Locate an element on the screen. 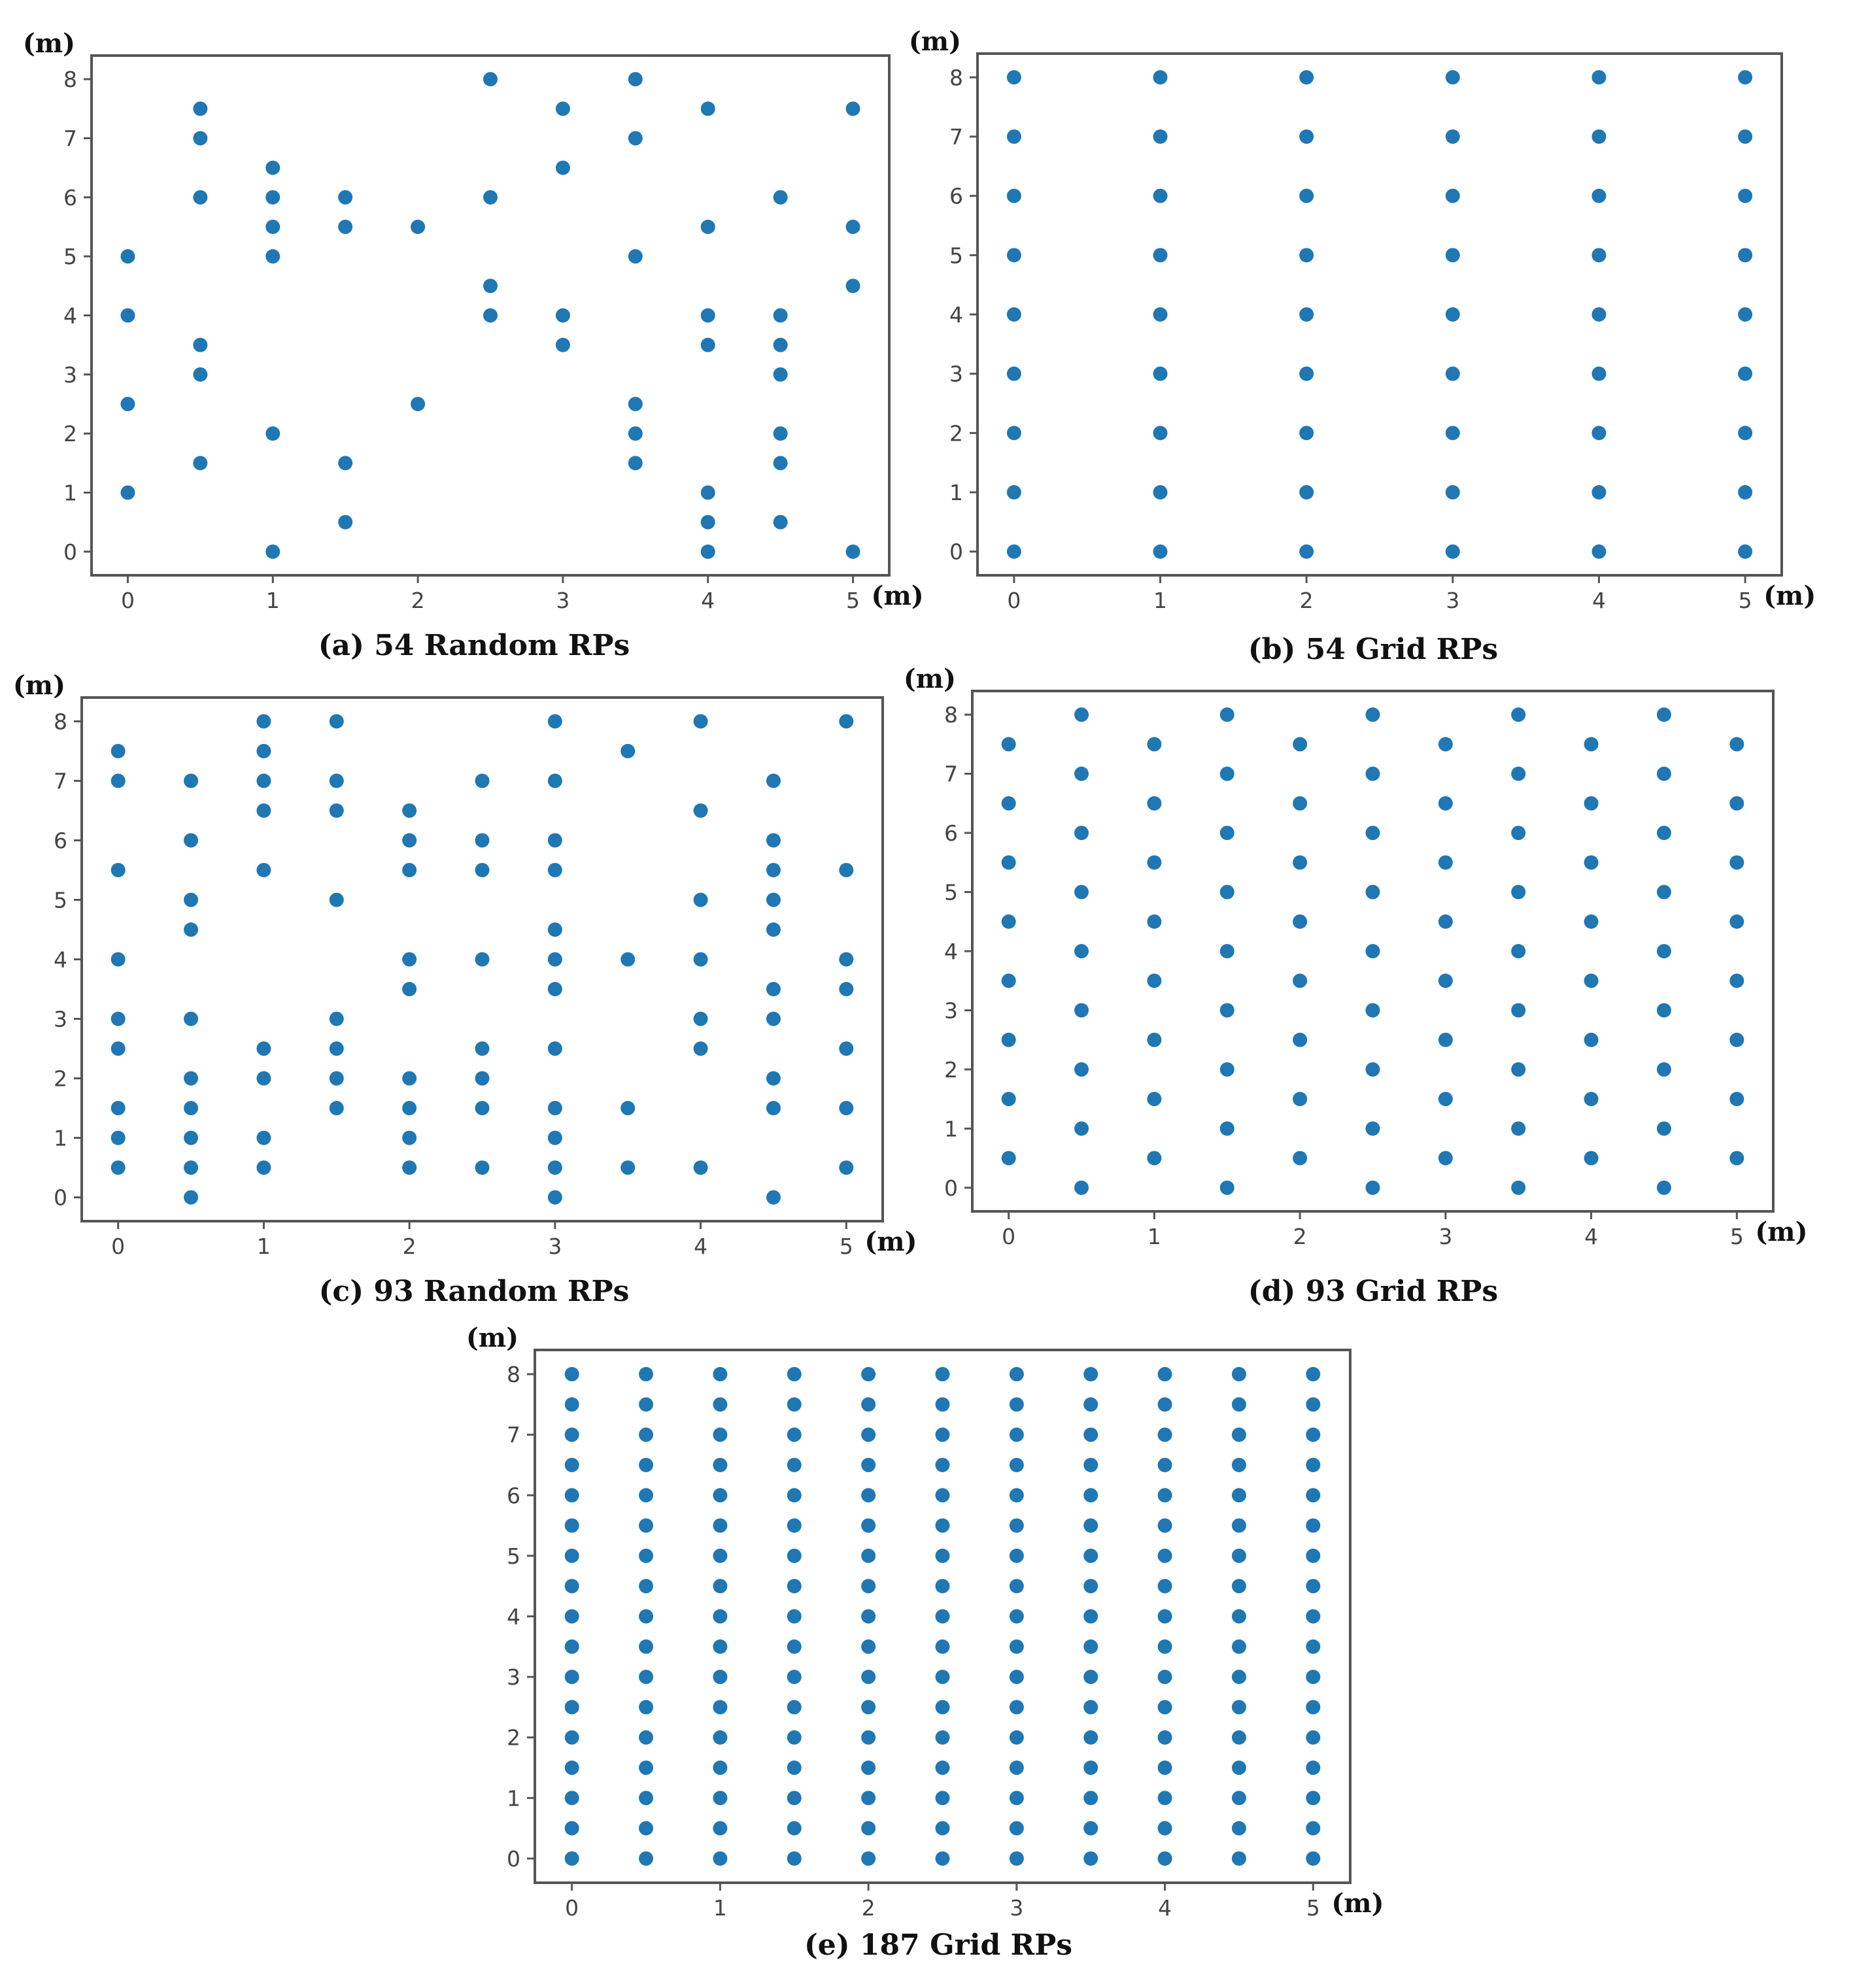  y-tick-label-d: 0 is located at coordinates (951, 1188).